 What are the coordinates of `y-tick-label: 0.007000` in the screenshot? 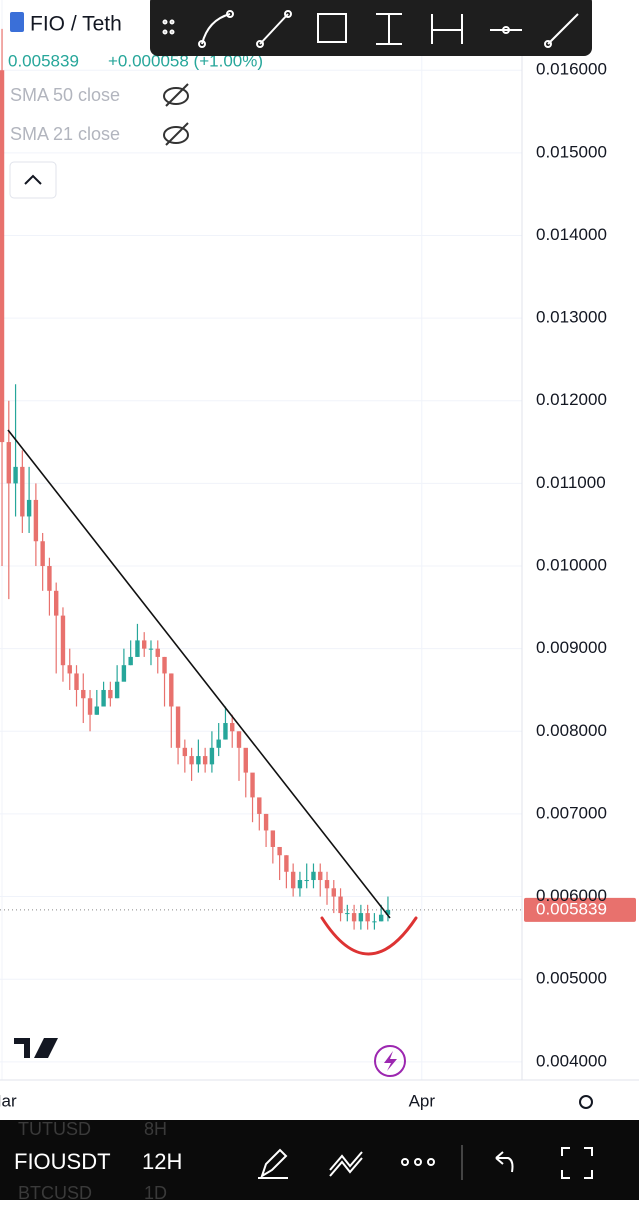 It's located at (571, 812).